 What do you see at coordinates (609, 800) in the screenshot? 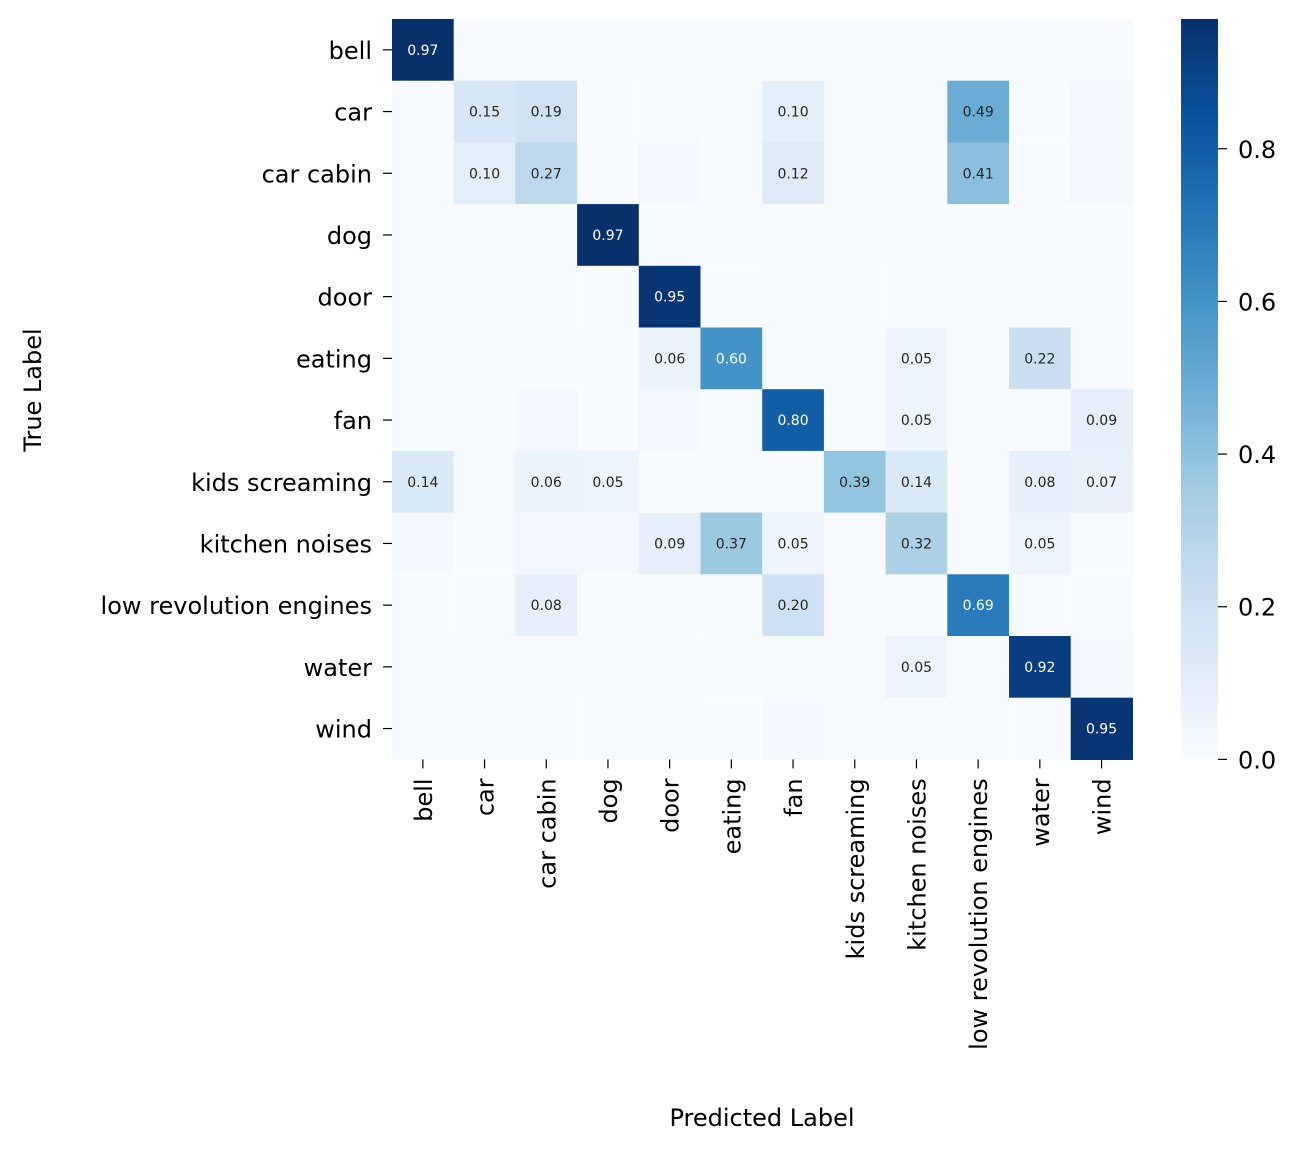
I see `x-tick-label: dog` at bounding box center [609, 800].